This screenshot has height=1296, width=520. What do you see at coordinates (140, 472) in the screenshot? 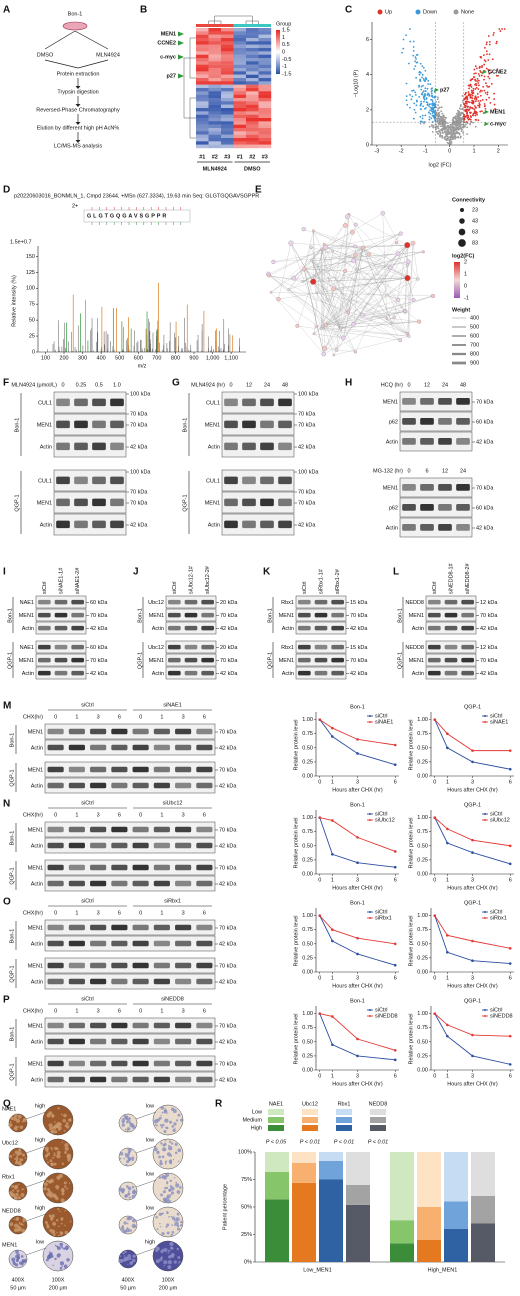
I see `size-label: 100 kDa` at bounding box center [140, 472].